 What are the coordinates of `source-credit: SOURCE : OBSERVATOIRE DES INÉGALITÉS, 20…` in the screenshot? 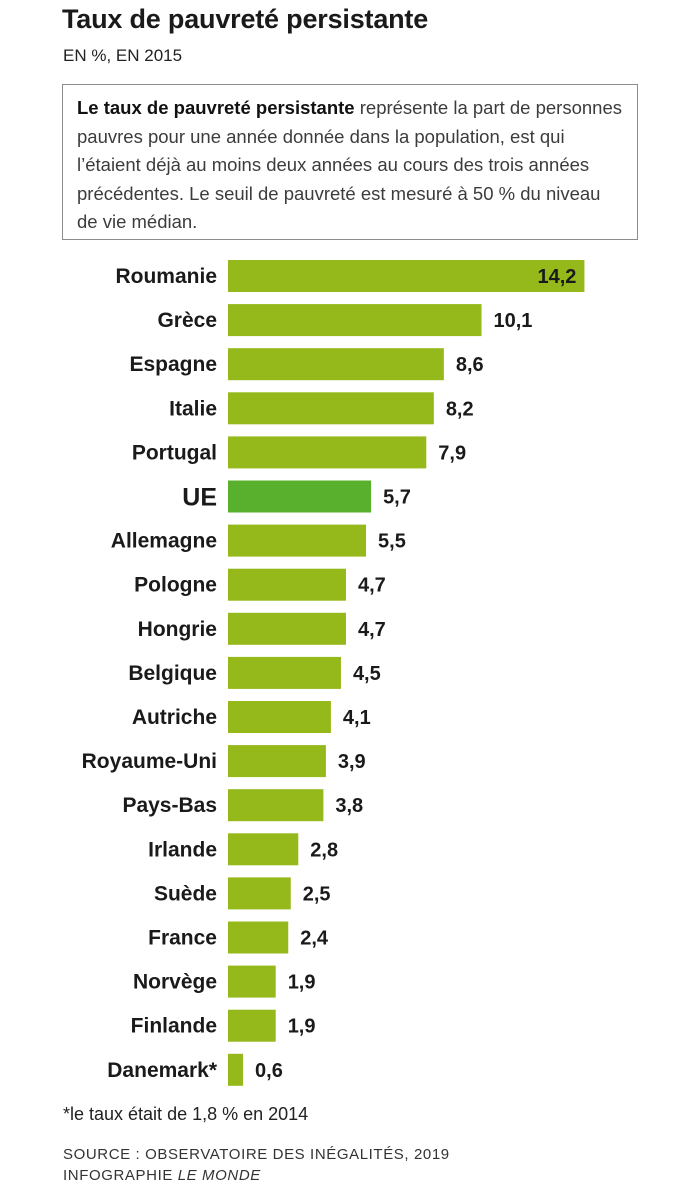 It's located at (256, 1165).